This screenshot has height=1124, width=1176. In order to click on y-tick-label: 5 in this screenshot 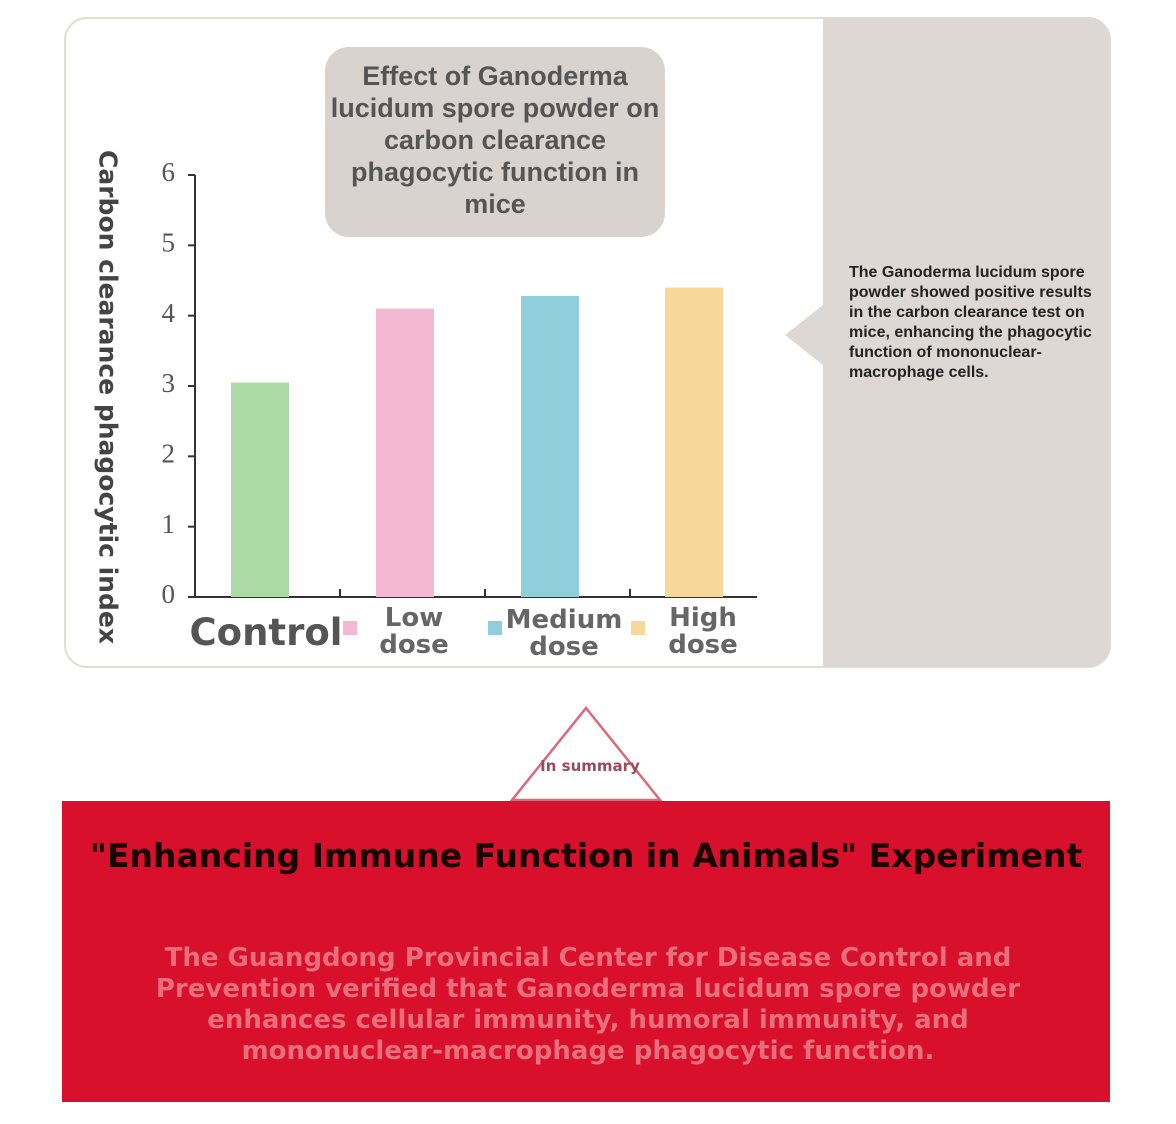, I will do `click(169, 243)`.